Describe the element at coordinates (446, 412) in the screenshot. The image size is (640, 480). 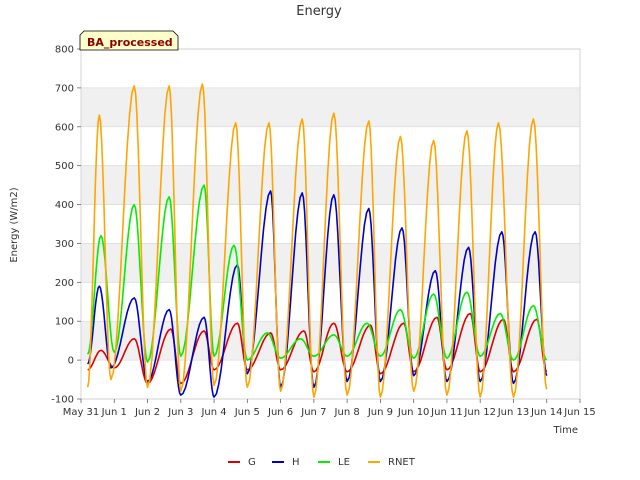
I see `x-tick-label: Jun 11` at that location.